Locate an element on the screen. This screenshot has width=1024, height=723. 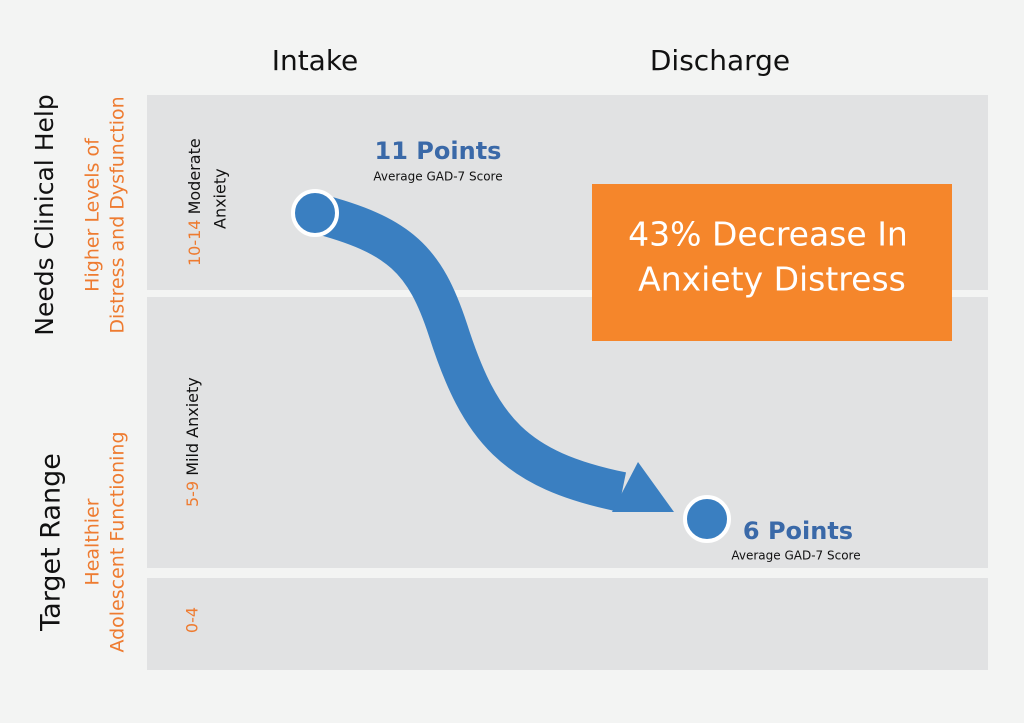
band-name: Anxiety is located at coordinates (220, 198).